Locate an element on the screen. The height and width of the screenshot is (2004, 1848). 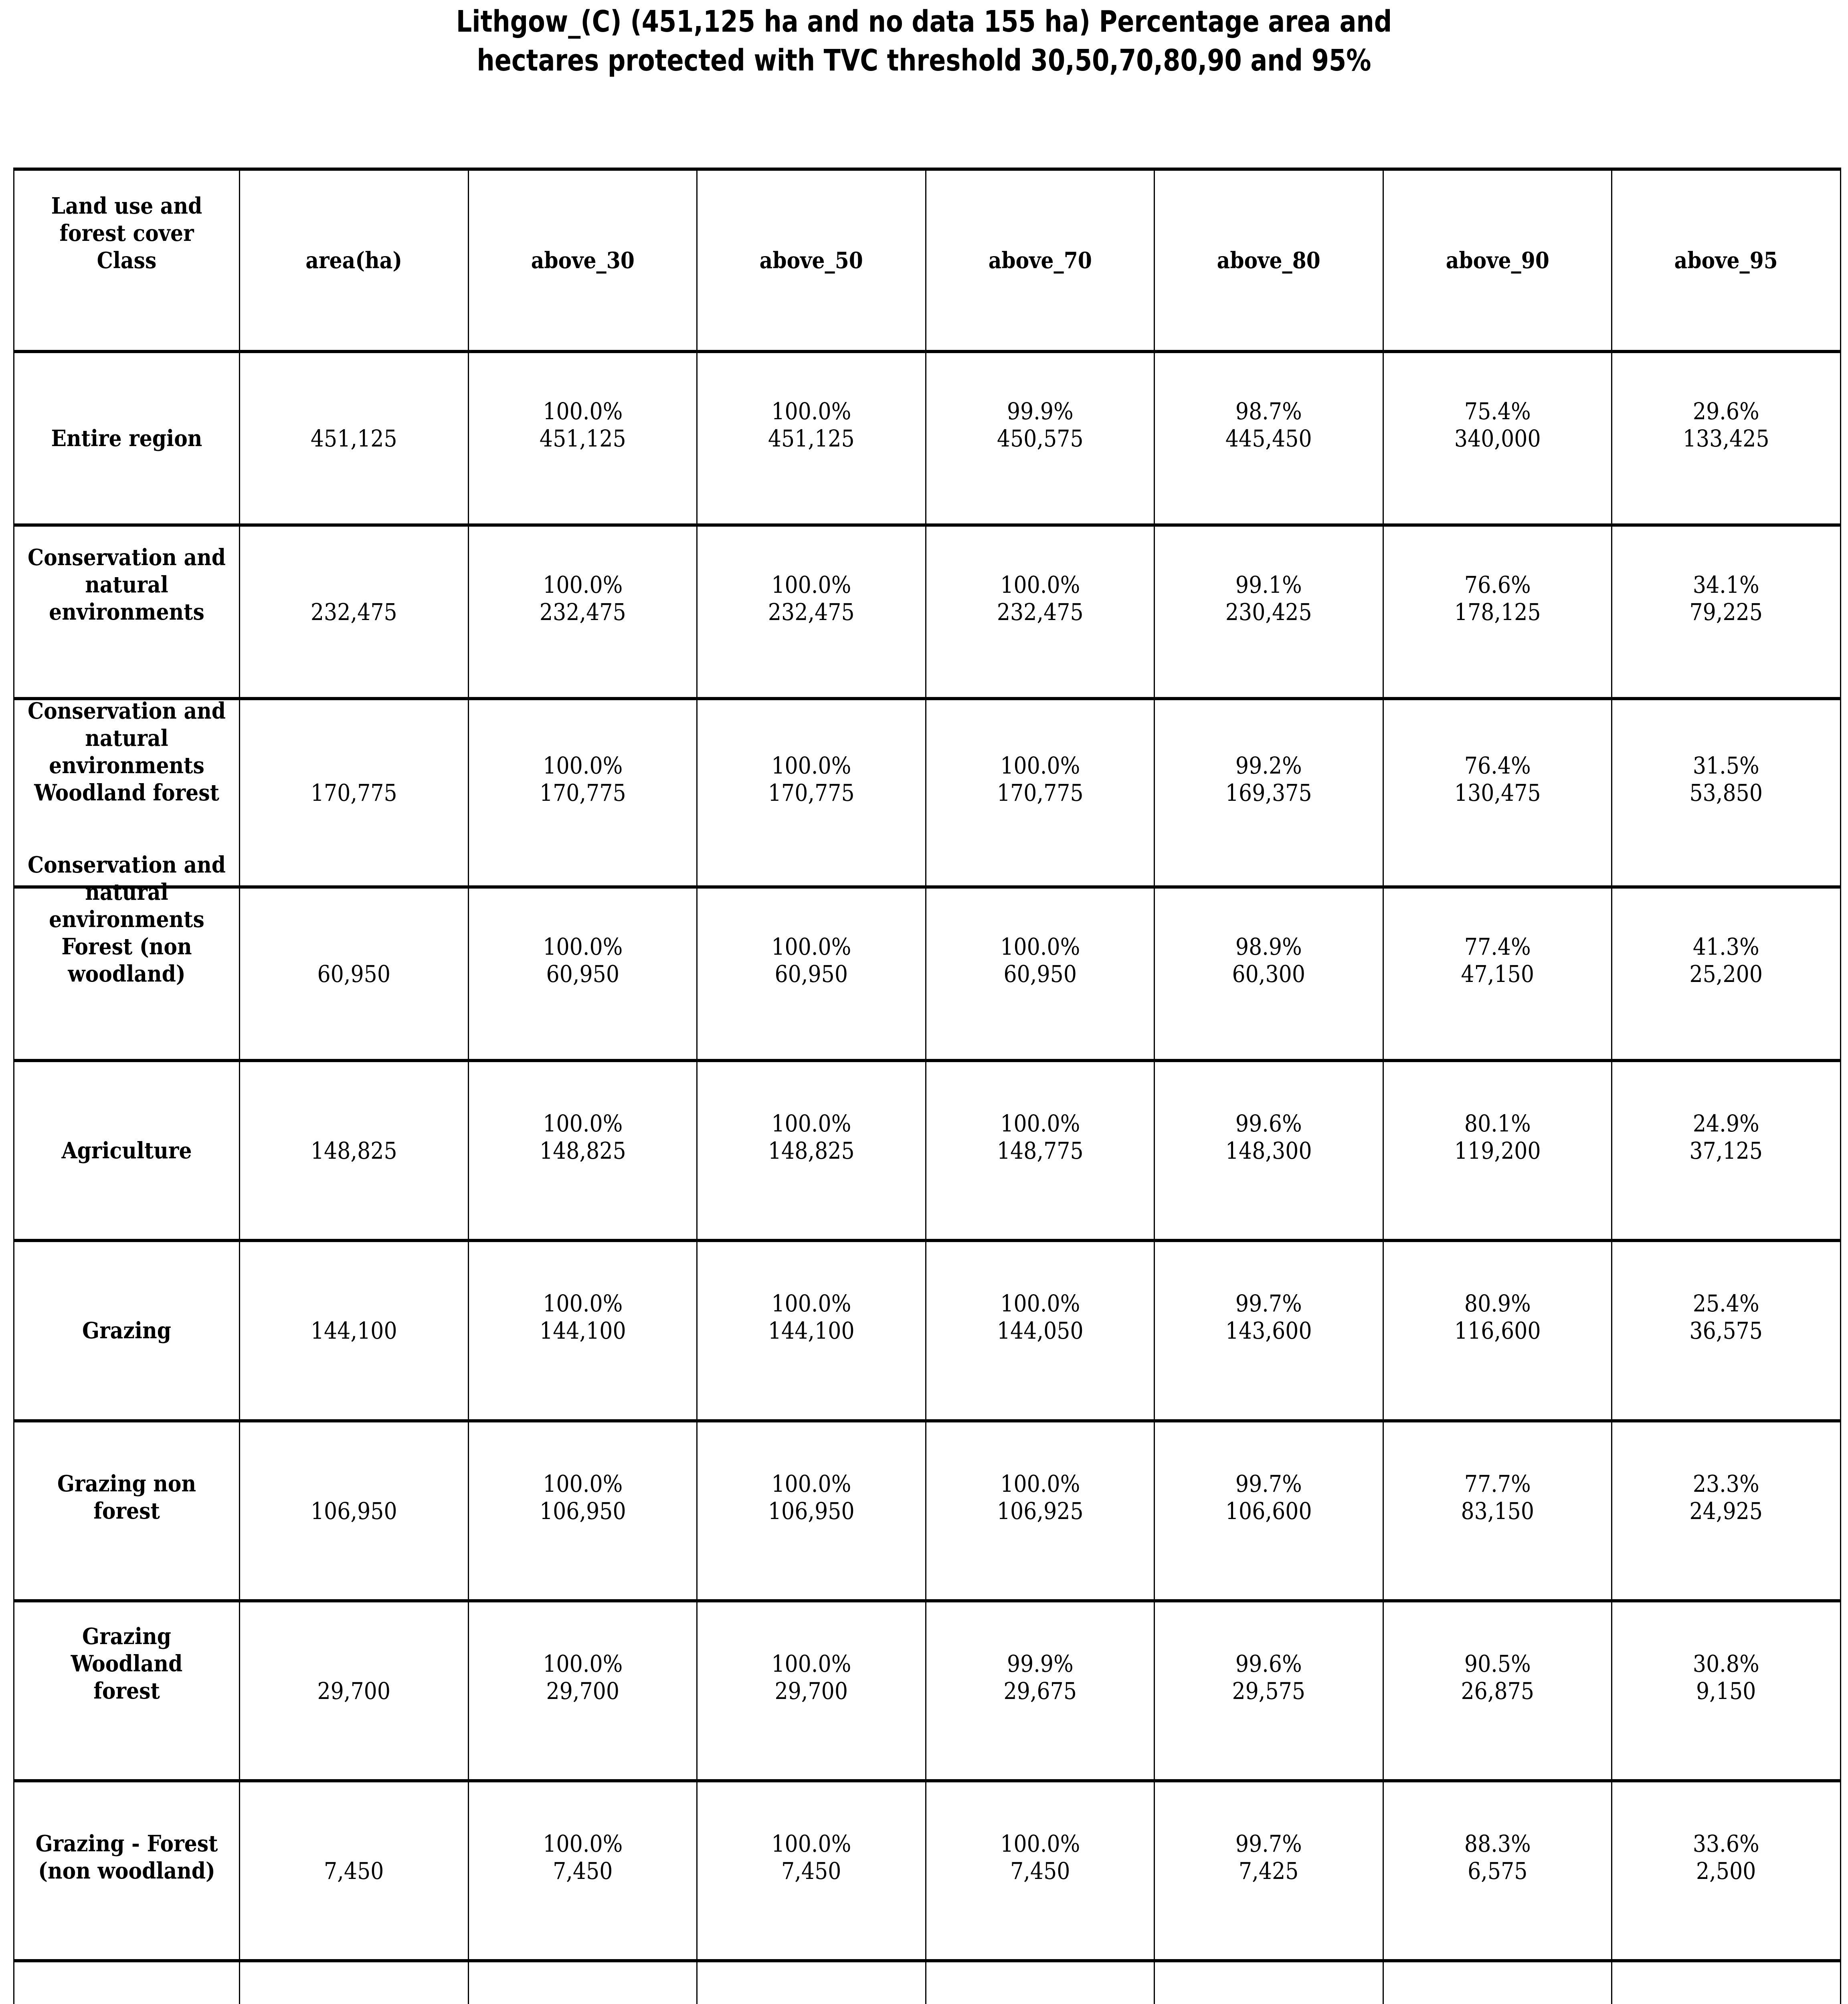
data-cell: 33.6% 2,500 is located at coordinates (1725, 1870).